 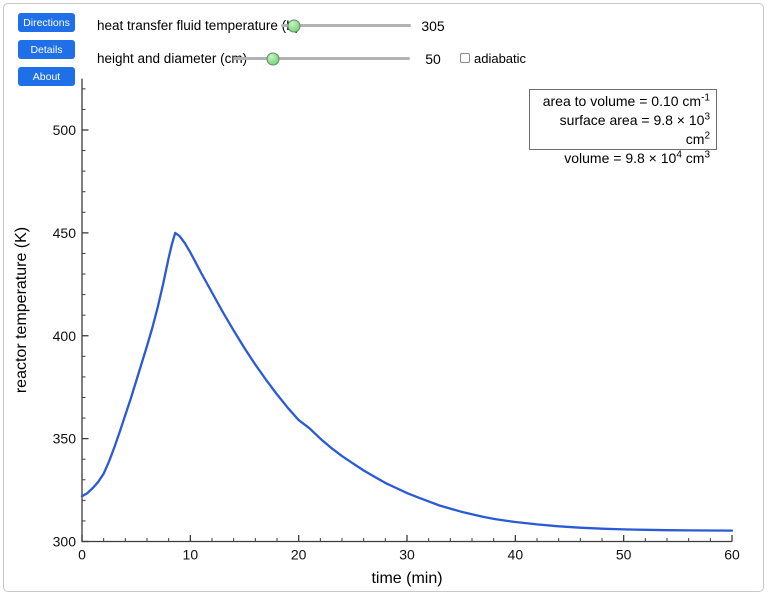 What do you see at coordinates (433, 26) in the screenshot?
I see `heat-transfer-fluid-temperature-value: 305` at bounding box center [433, 26].